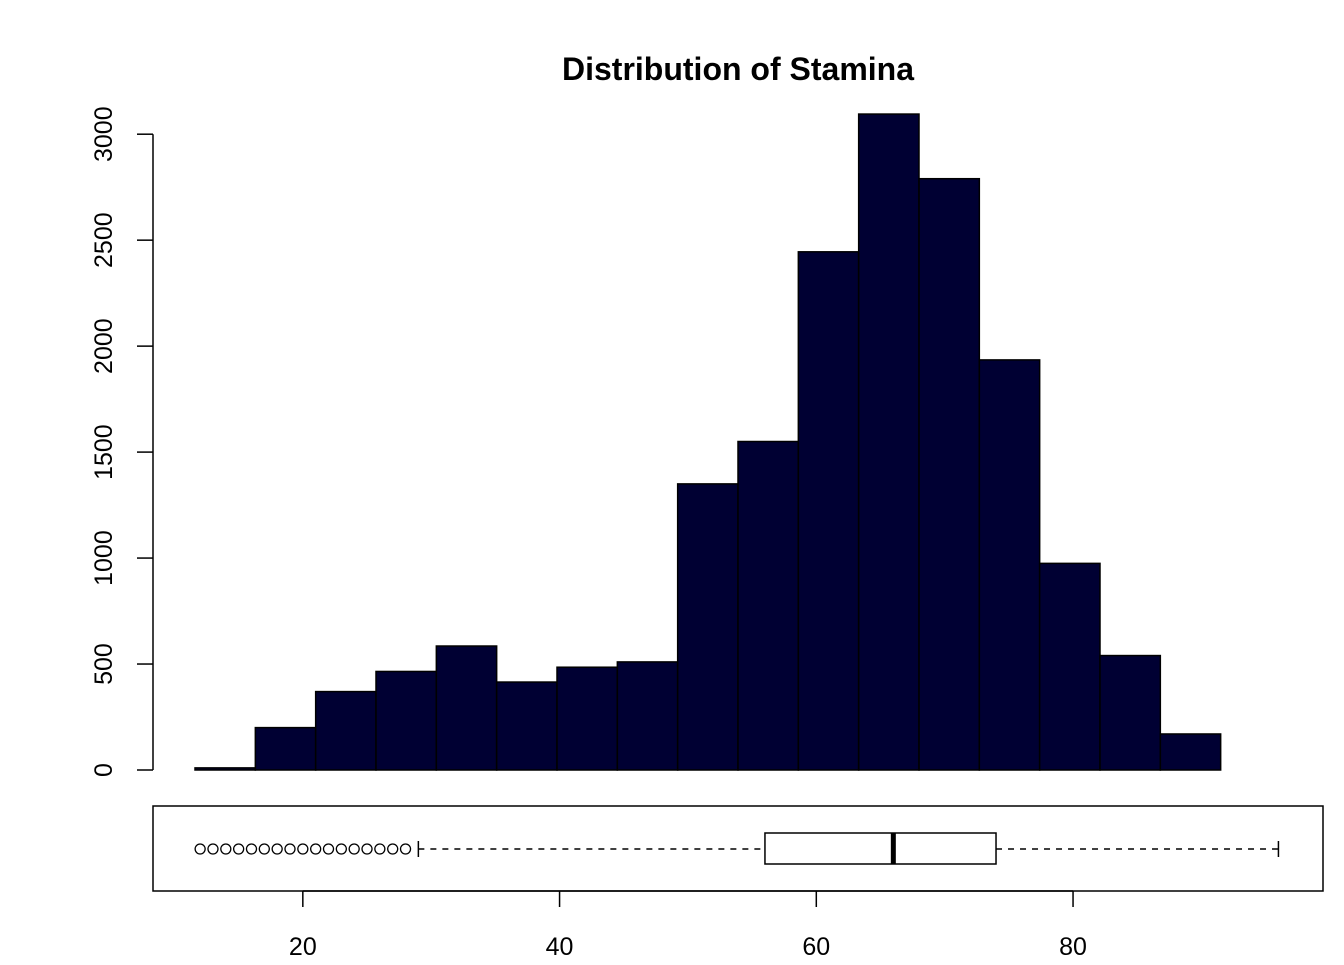 This screenshot has height=965, width=1344. I want to click on boxplot, so click(738, 848).